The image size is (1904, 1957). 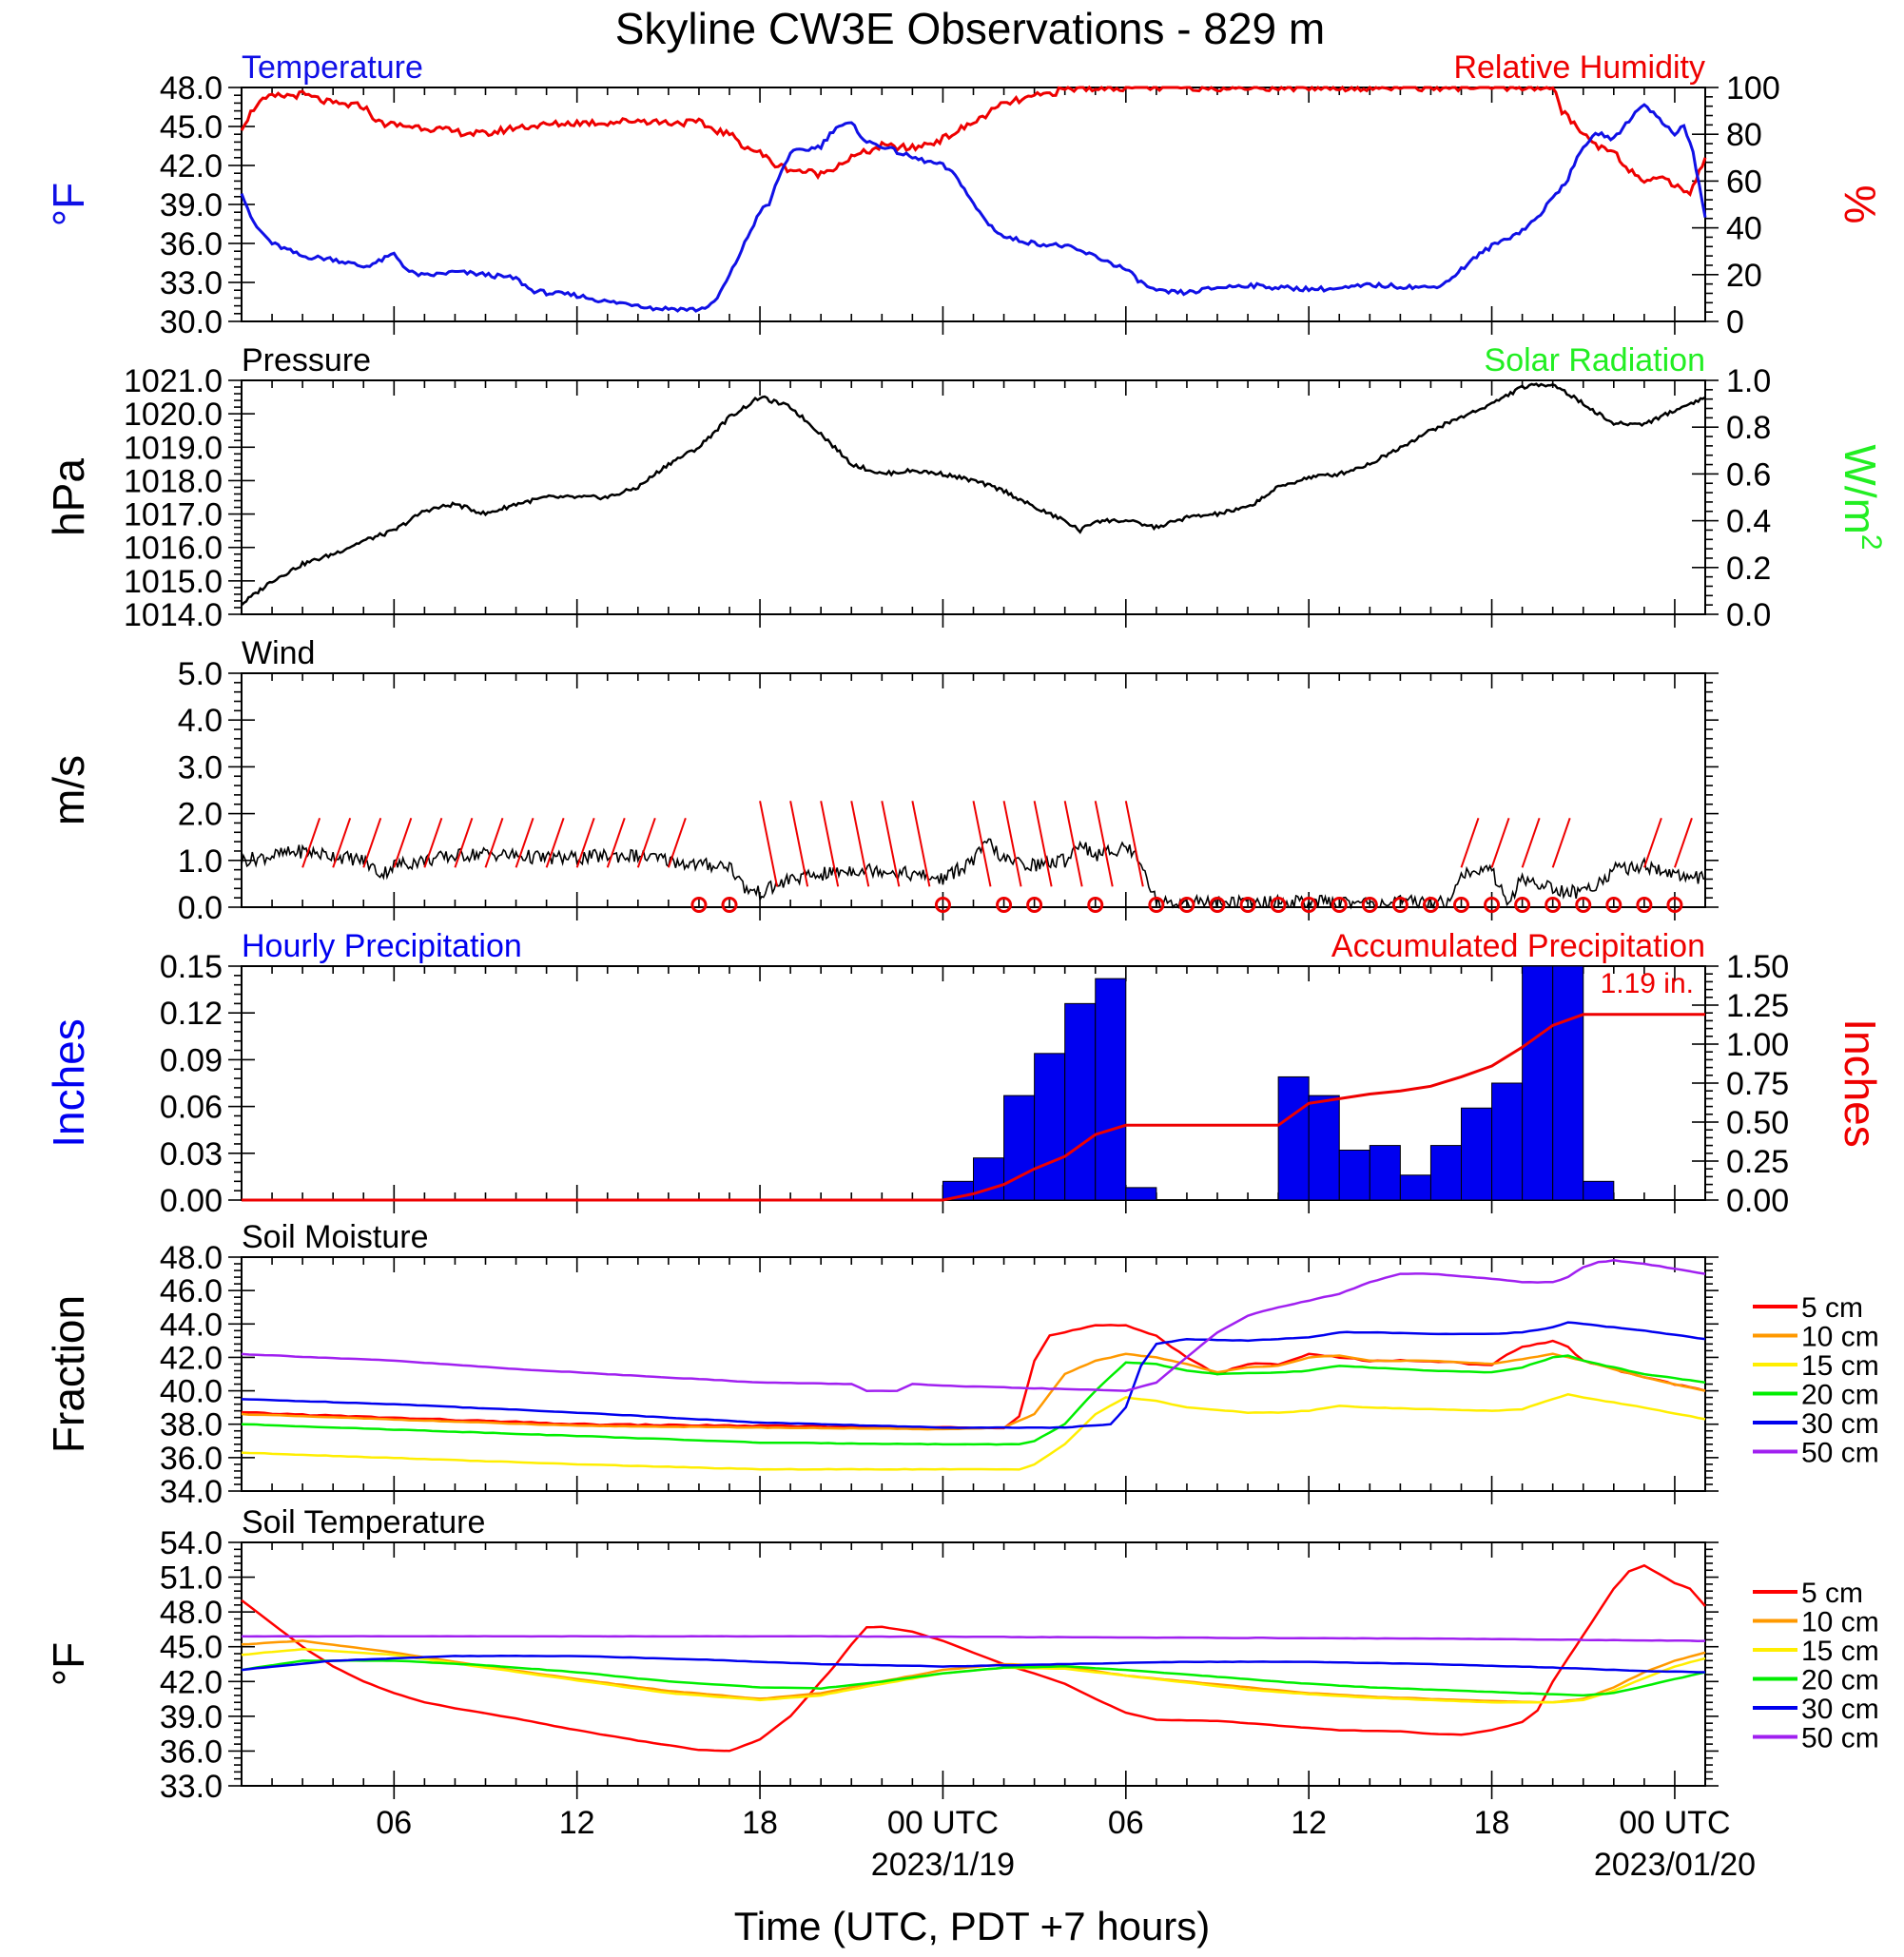 What do you see at coordinates (173, 448) in the screenshot?
I see `y-tick-label-left: 1019.0` at bounding box center [173, 448].